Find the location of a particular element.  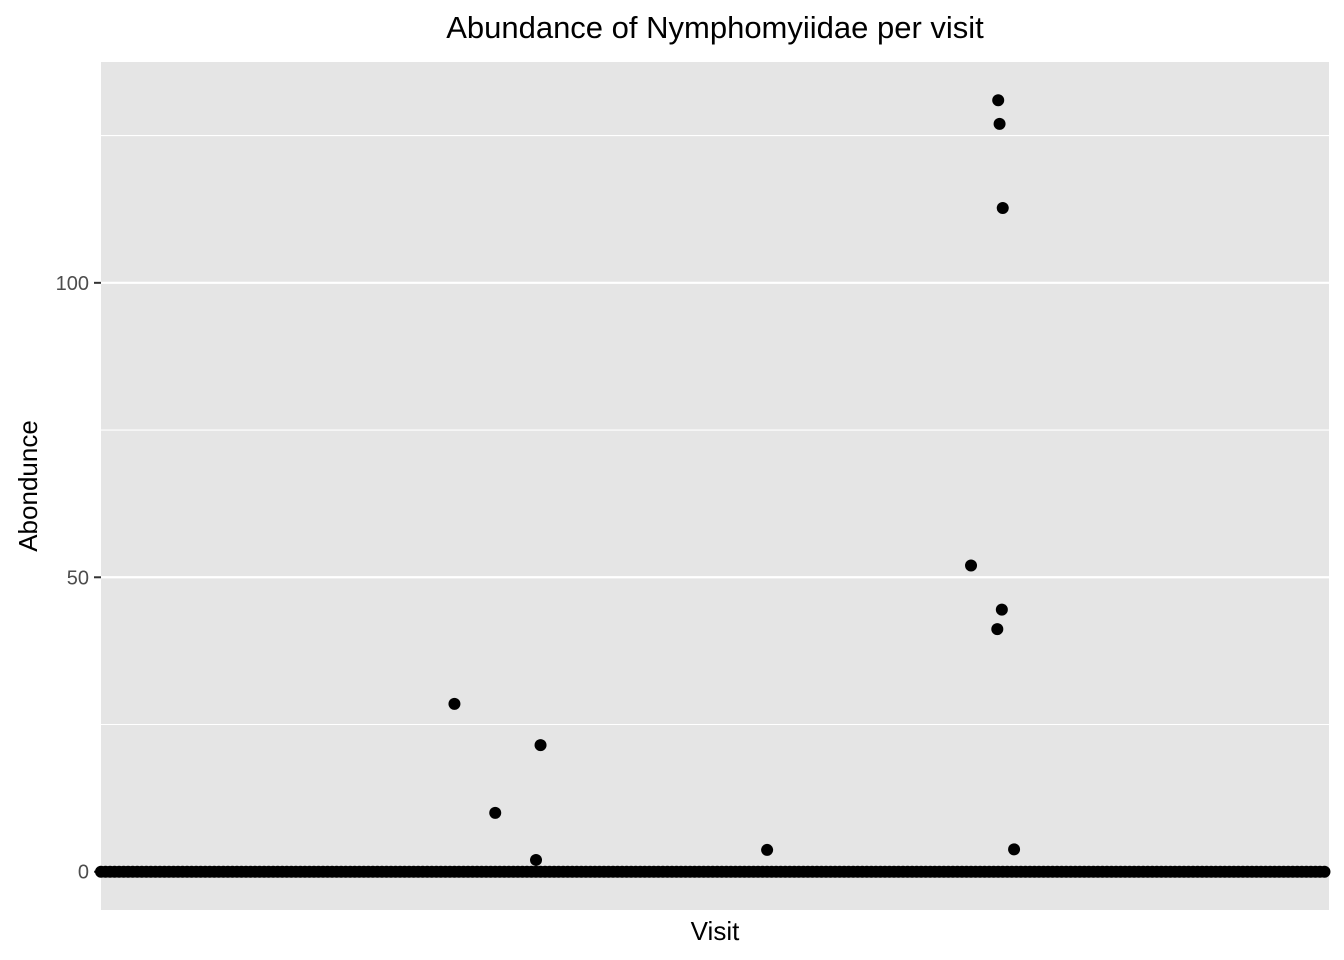

y-tick-label: 0 is located at coordinates (83, 873).